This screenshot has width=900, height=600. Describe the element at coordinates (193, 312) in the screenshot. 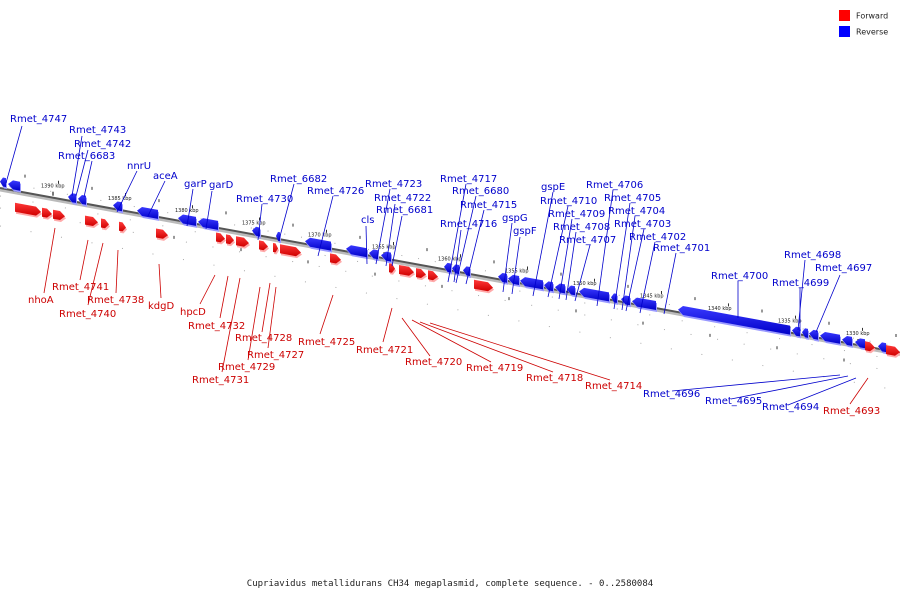

I see `gene-label: hpcD` at that location.